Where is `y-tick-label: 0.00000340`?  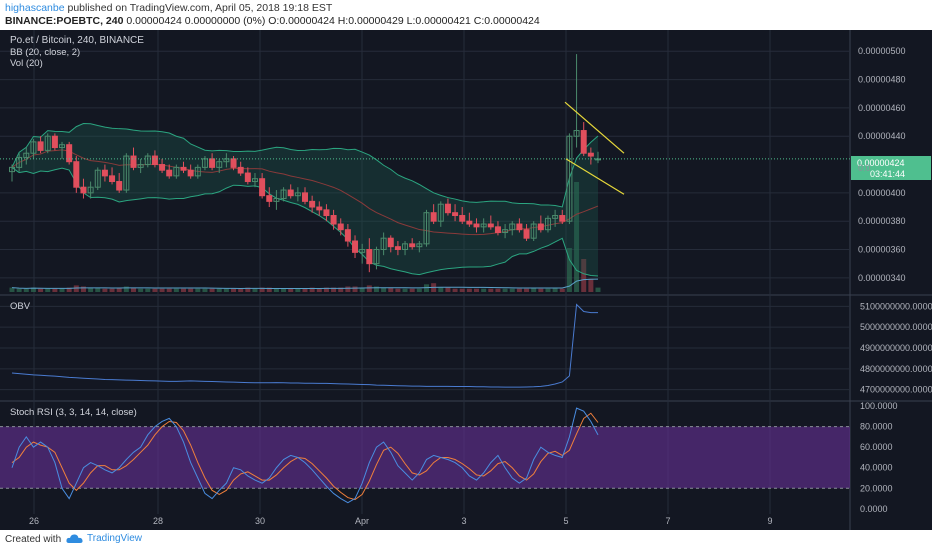 y-tick-label: 0.00000340 is located at coordinates (882, 278).